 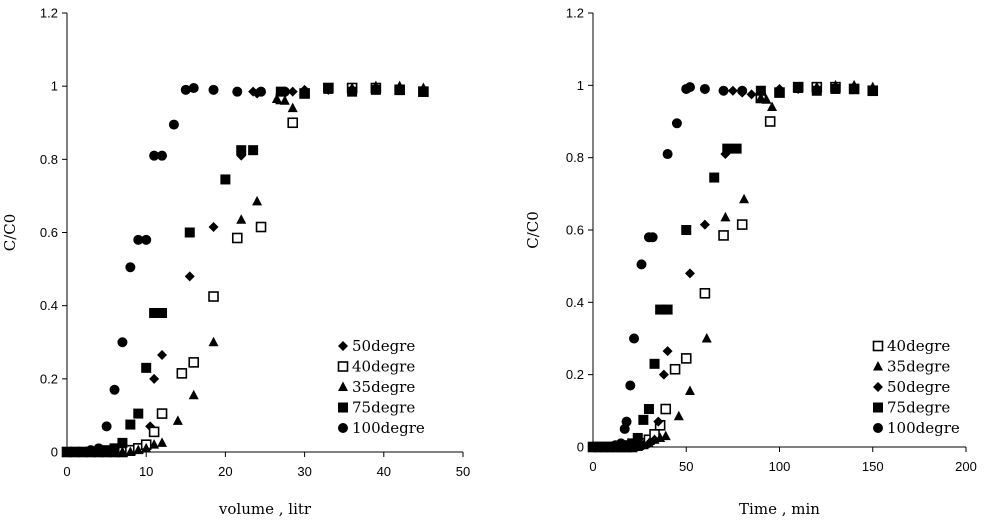 I want to click on legend: 40degre 35degre 50degre 75degre 100degre, so click(x=916, y=387).